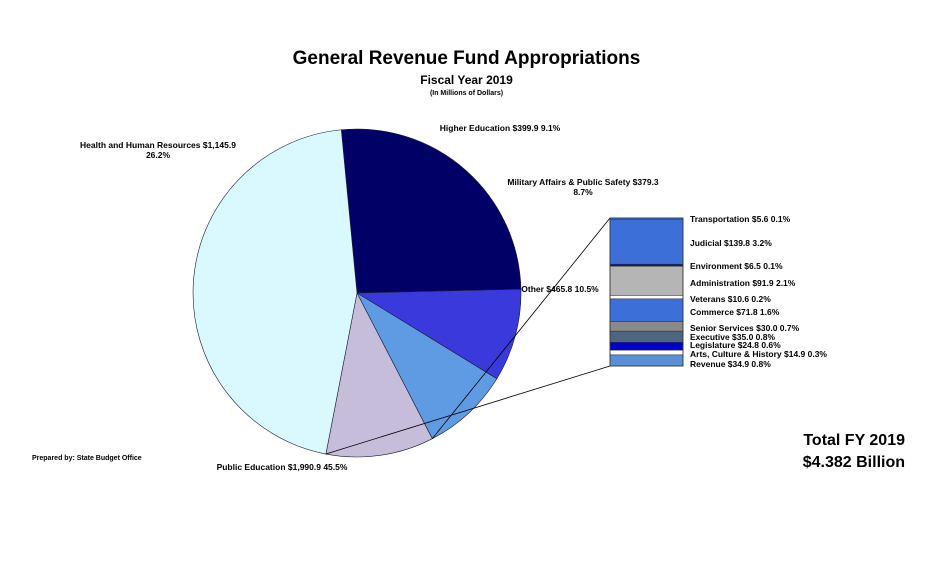 The image size is (933, 567). I want to click on bar-segment-environment, so click(646, 265).